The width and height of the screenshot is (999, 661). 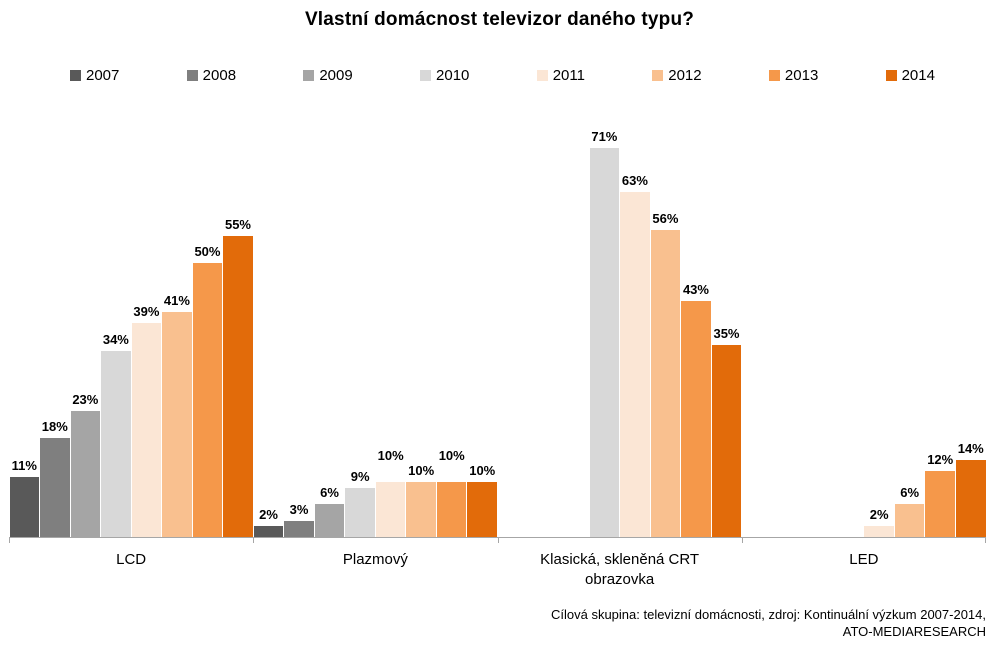 I want to click on value-label: 14%, so click(x=970, y=448).